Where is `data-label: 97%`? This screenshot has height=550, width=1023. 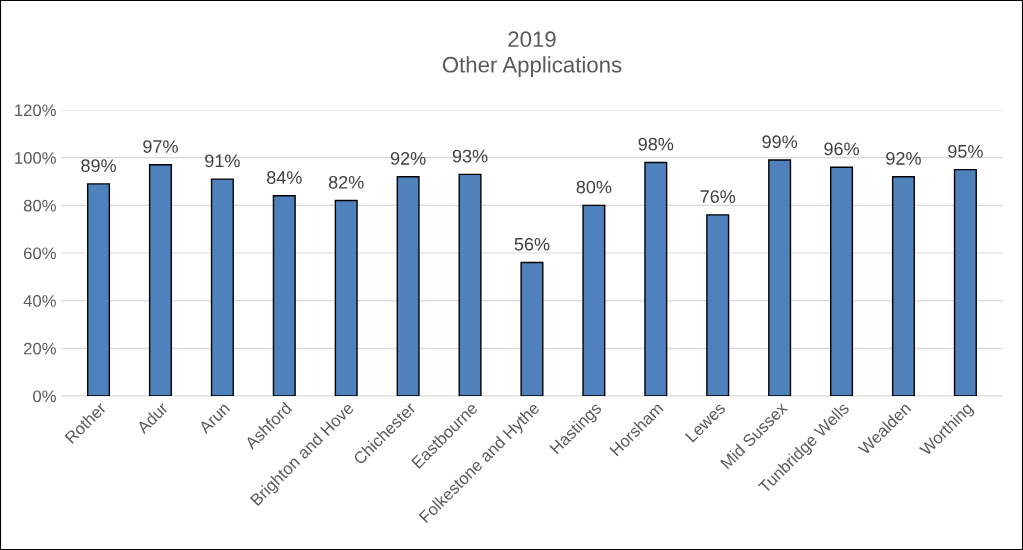 data-label: 97% is located at coordinates (160, 146).